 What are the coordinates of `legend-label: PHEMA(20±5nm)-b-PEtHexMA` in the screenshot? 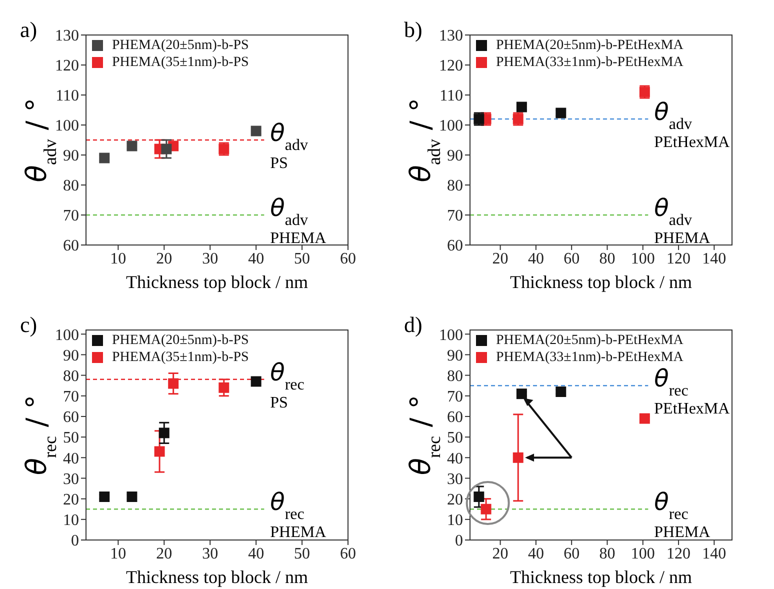 It's located at (590, 45).